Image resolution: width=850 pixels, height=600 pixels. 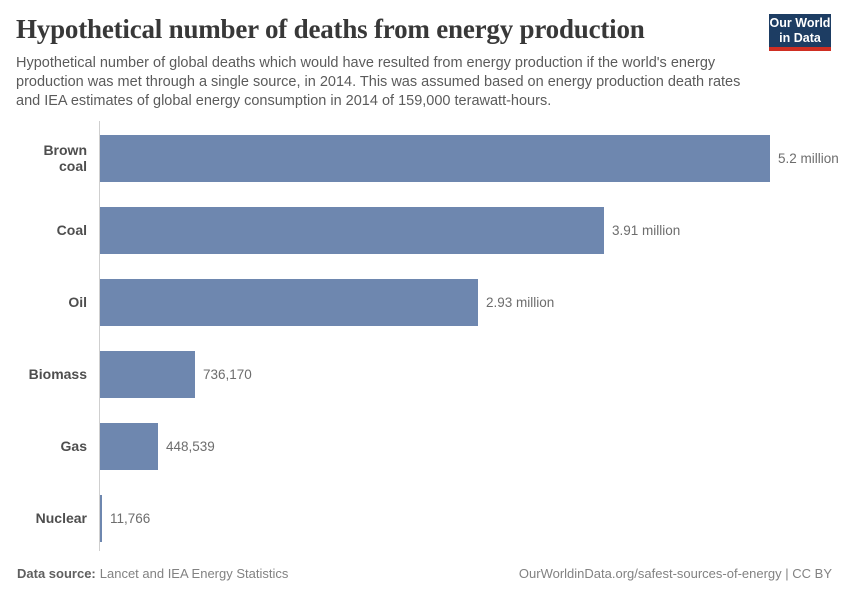 I want to click on owid-logo: Our World in Data, so click(x=800, y=32).